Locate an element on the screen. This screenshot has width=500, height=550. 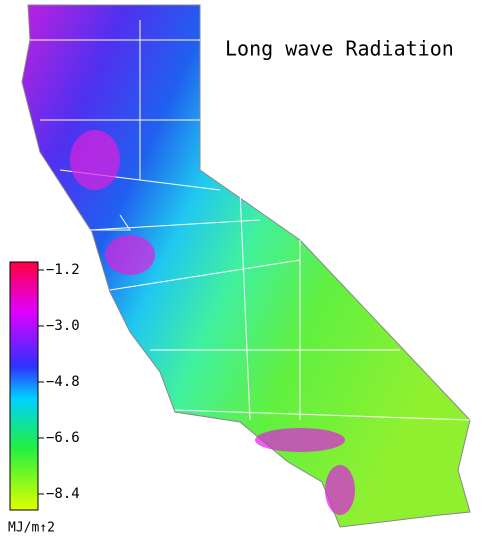
colorbar-tick-label: −6.6 is located at coordinates (63, 438).